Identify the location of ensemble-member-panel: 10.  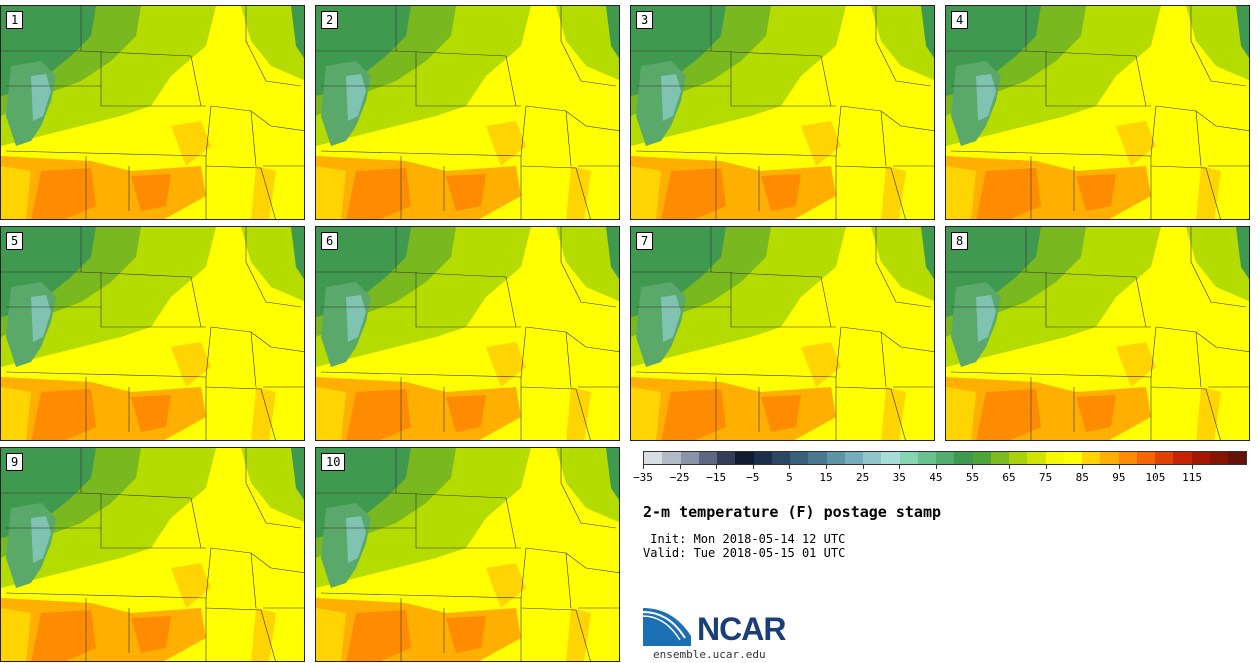
(467, 554).